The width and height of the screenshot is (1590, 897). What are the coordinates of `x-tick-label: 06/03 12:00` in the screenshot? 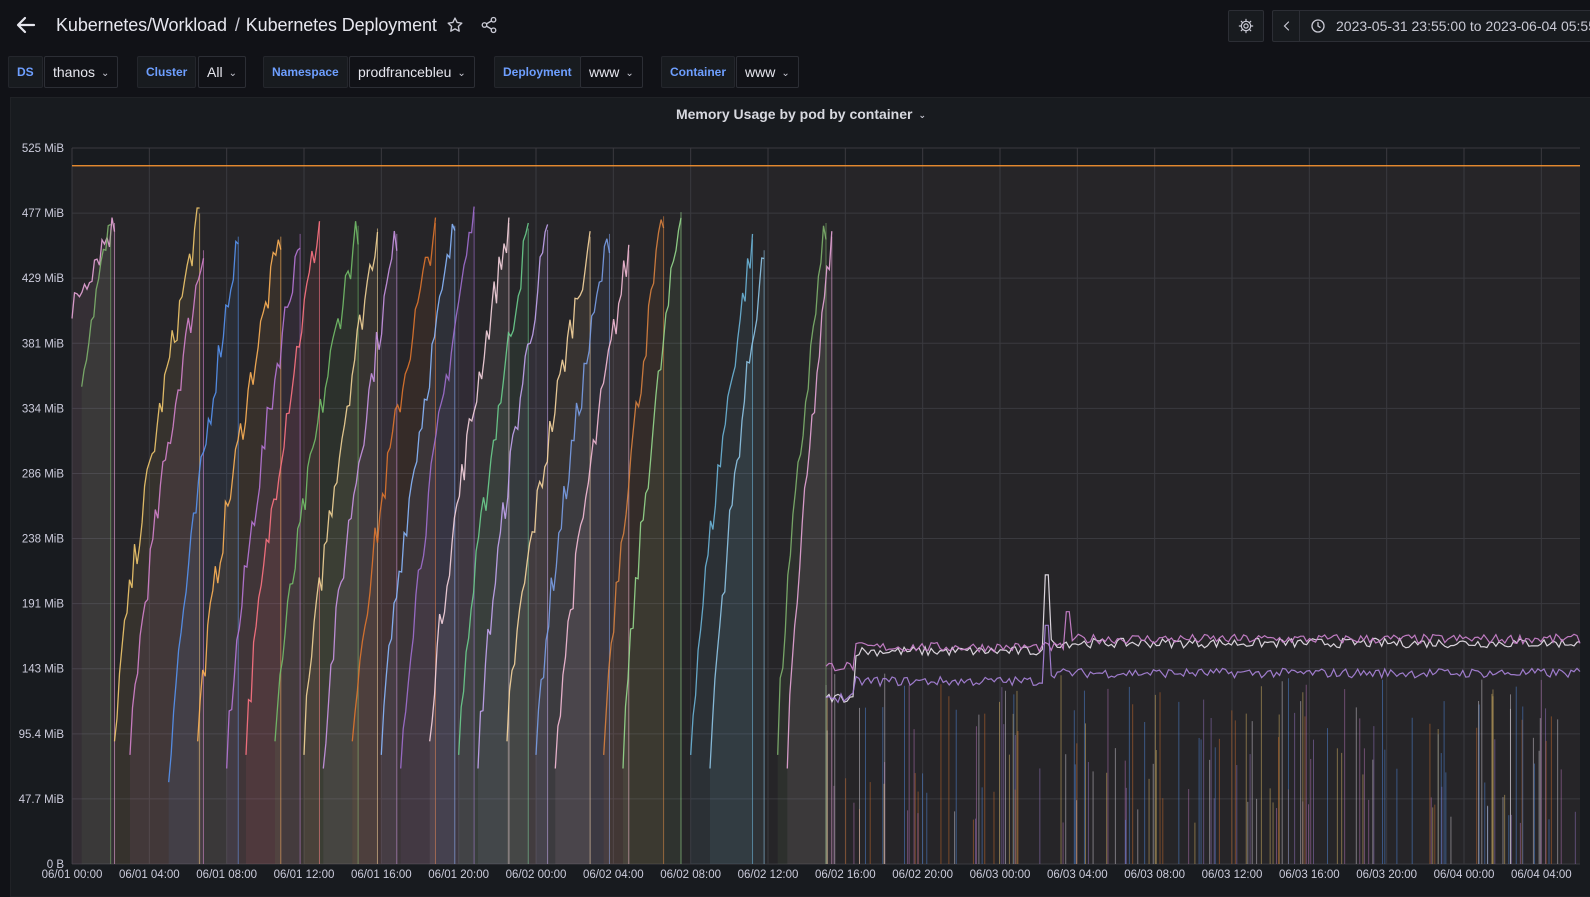 It's located at (1232, 875).